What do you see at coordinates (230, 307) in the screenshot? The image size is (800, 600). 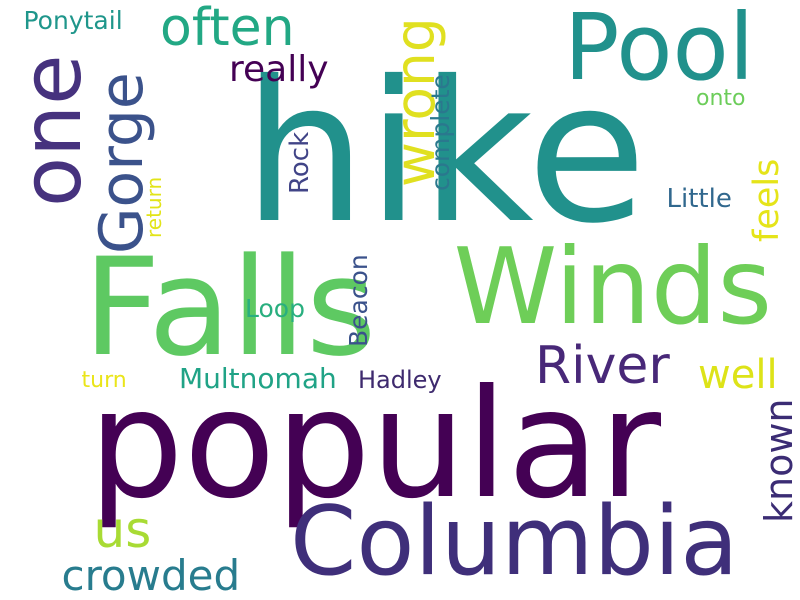 I see `word-falls: Falls` at bounding box center [230, 307].